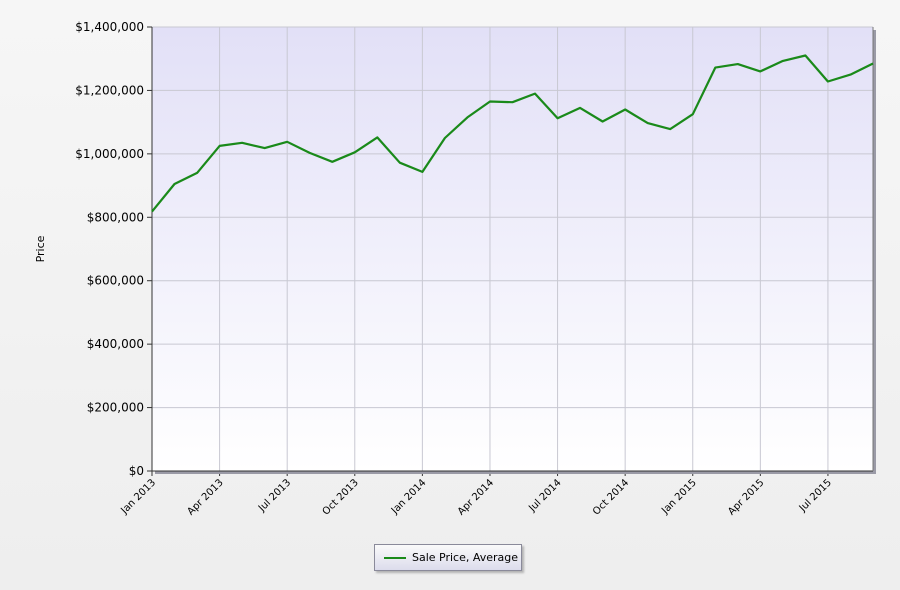  Describe the element at coordinates (395, 557) in the screenshot. I see `legend-swatch` at that location.